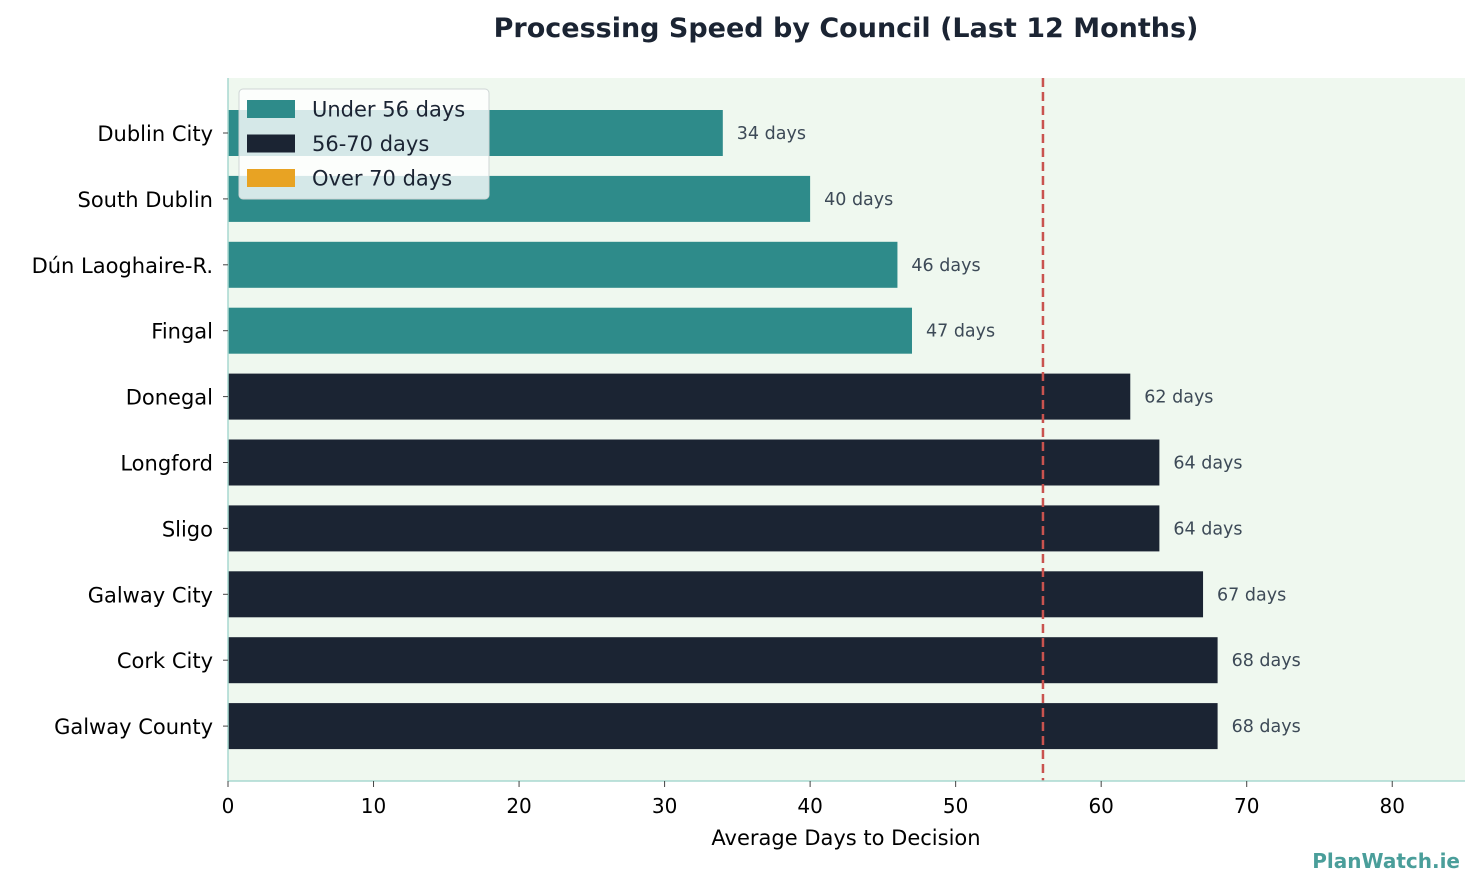 The image size is (1480, 886). Describe the element at coordinates (771, 134) in the screenshot. I see `data-label-0: 34 days` at that location.